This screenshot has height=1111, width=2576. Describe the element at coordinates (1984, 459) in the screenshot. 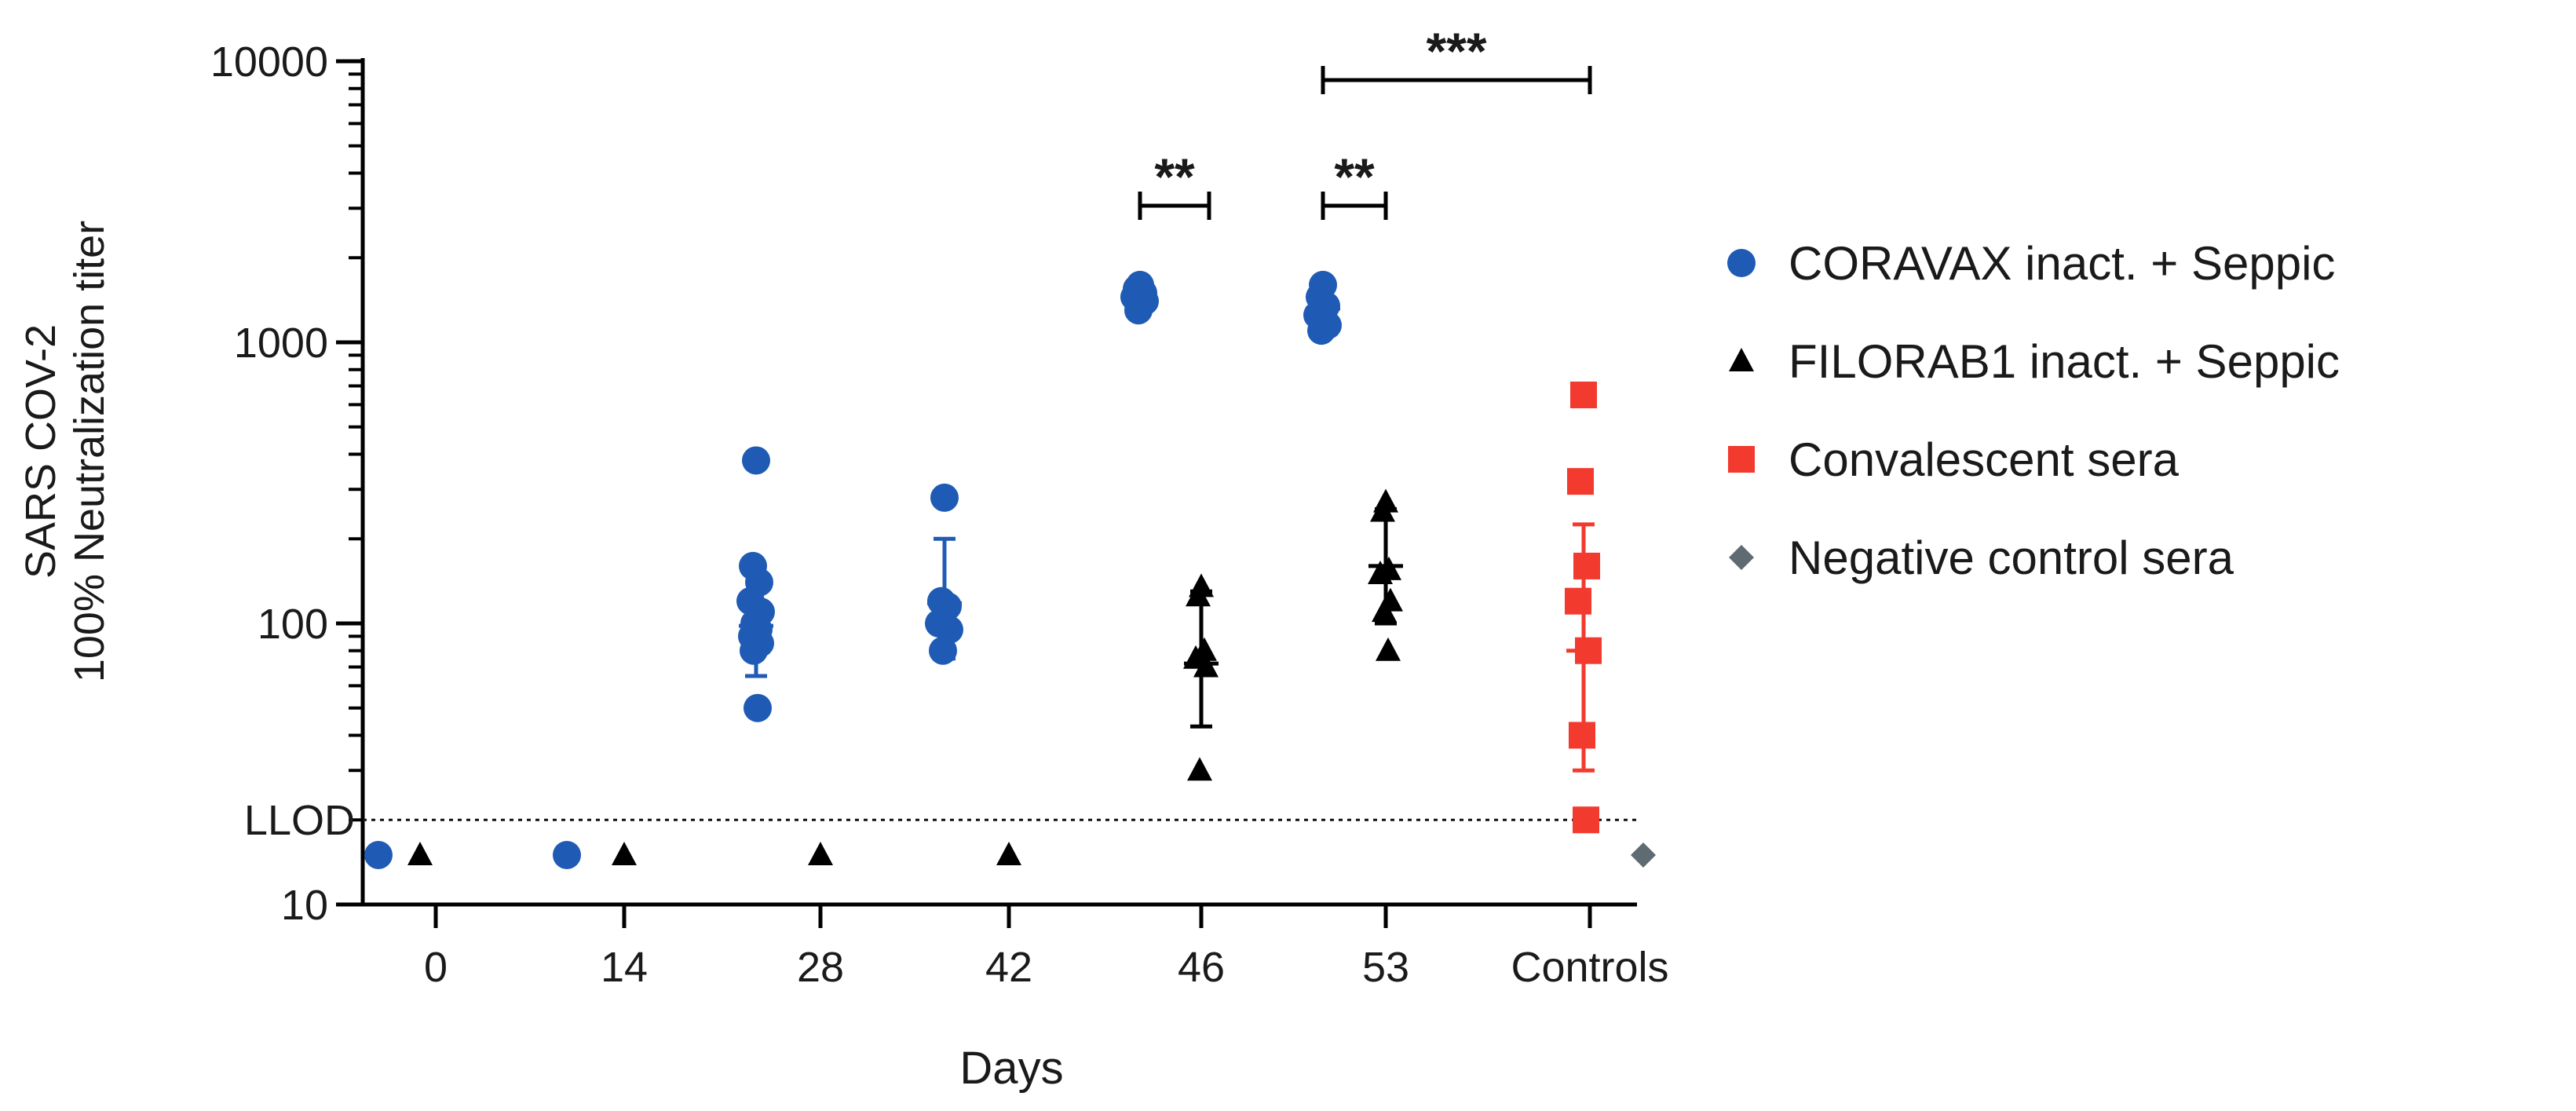

I see `legend-label: Convalescent sera` at that location.